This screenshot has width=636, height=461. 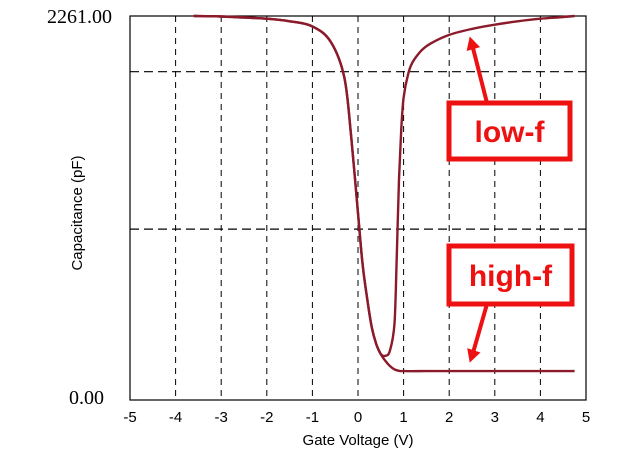 What do you see at coordinates (586, 417) in the screenshot?
I see `x-tick-label: 5` at bounding box center [586, 417].